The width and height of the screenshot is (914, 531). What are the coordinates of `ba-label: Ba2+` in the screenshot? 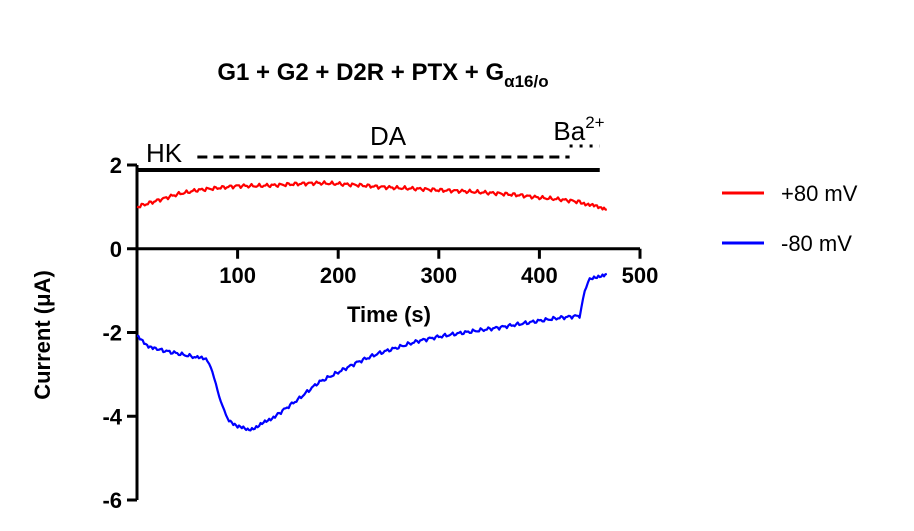 It's located at (578, 129).